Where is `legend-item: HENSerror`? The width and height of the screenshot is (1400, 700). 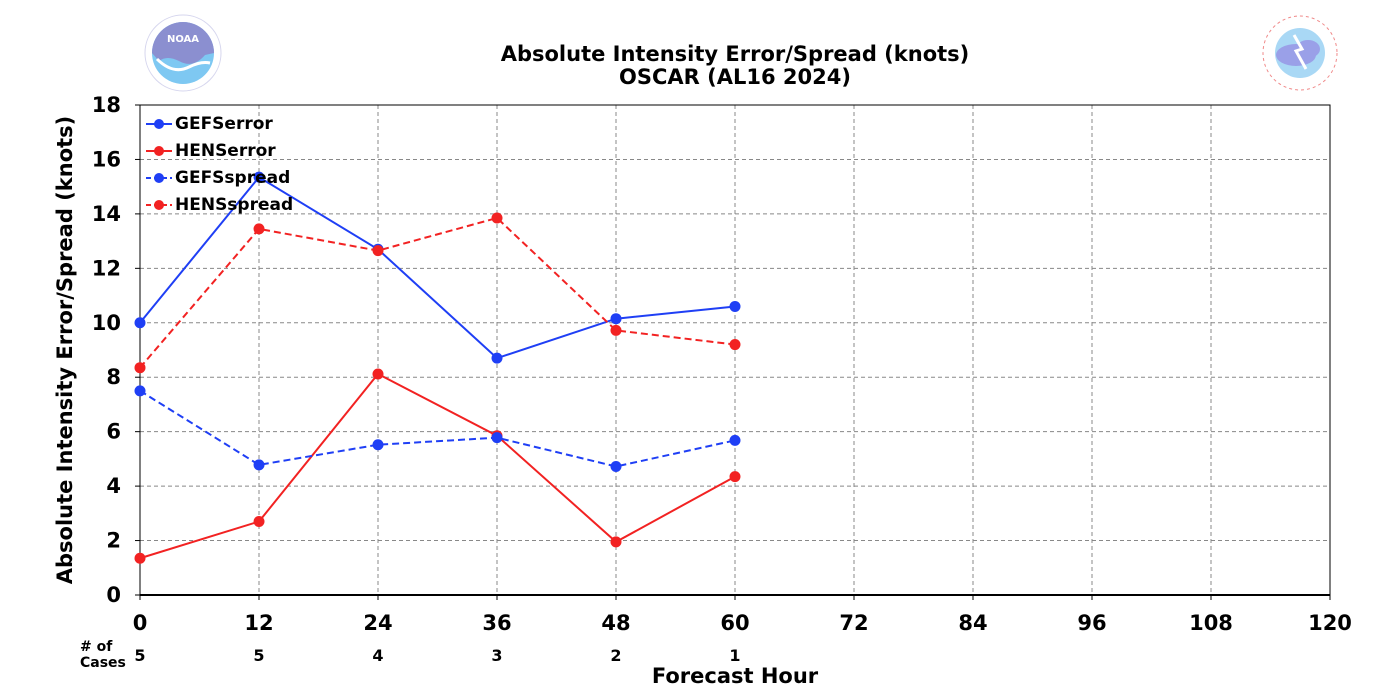 legend-item: HENSerror is located at coordinates (219, 150).